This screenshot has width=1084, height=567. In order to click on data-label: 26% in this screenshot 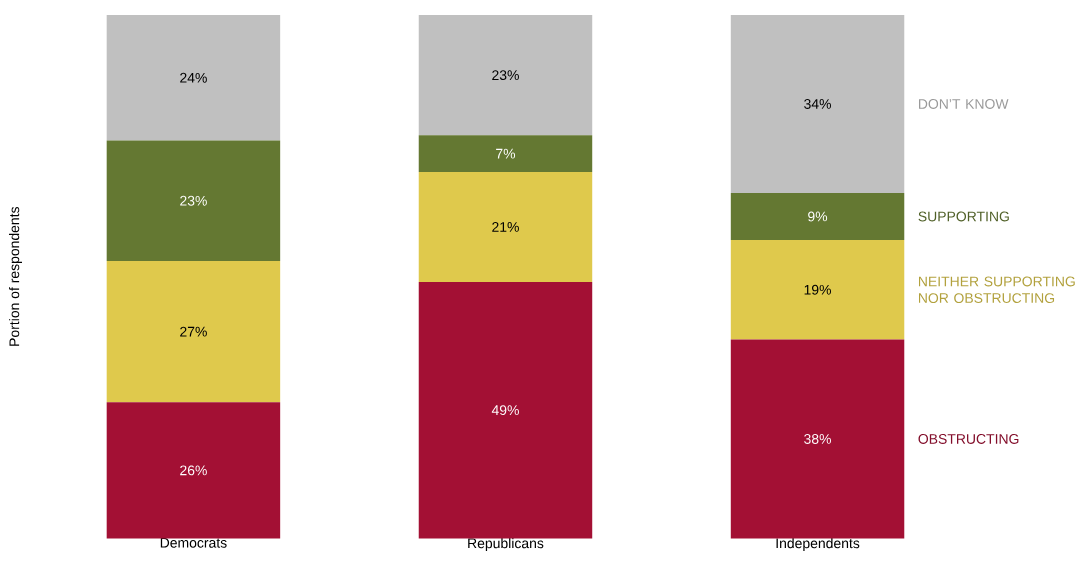, I will do `click(193, 470)`.